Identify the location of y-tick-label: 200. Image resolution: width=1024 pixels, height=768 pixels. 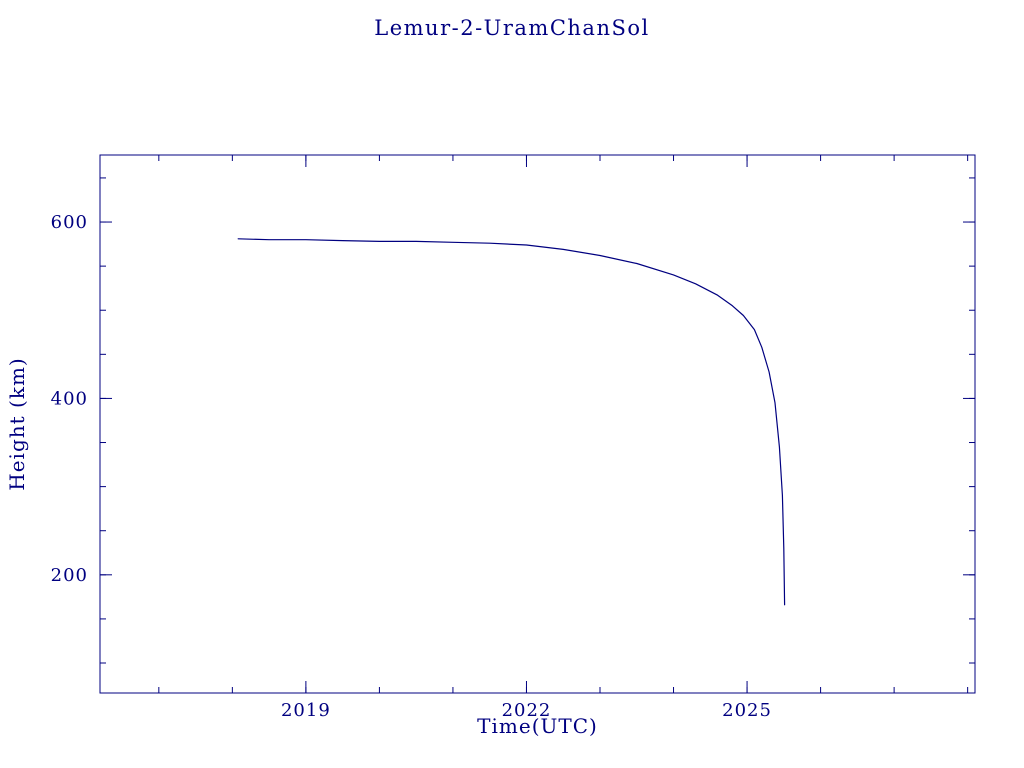
(69, 575).